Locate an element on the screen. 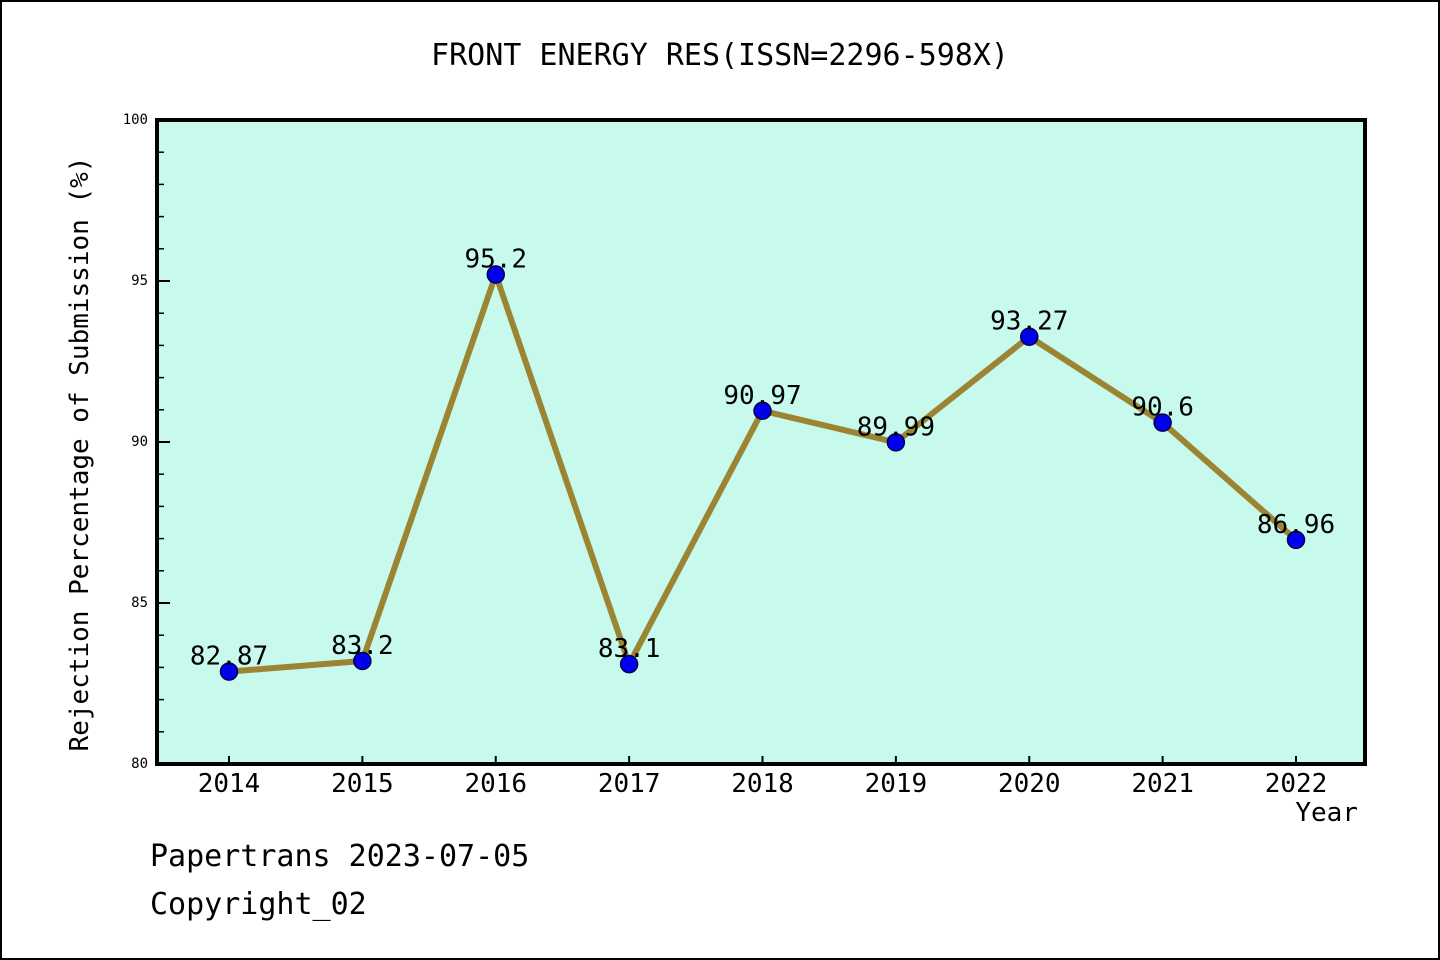 The height and width of the screenshot is (960, 1440). data-point-label: 82.87 is located at coordinates (229, 657).